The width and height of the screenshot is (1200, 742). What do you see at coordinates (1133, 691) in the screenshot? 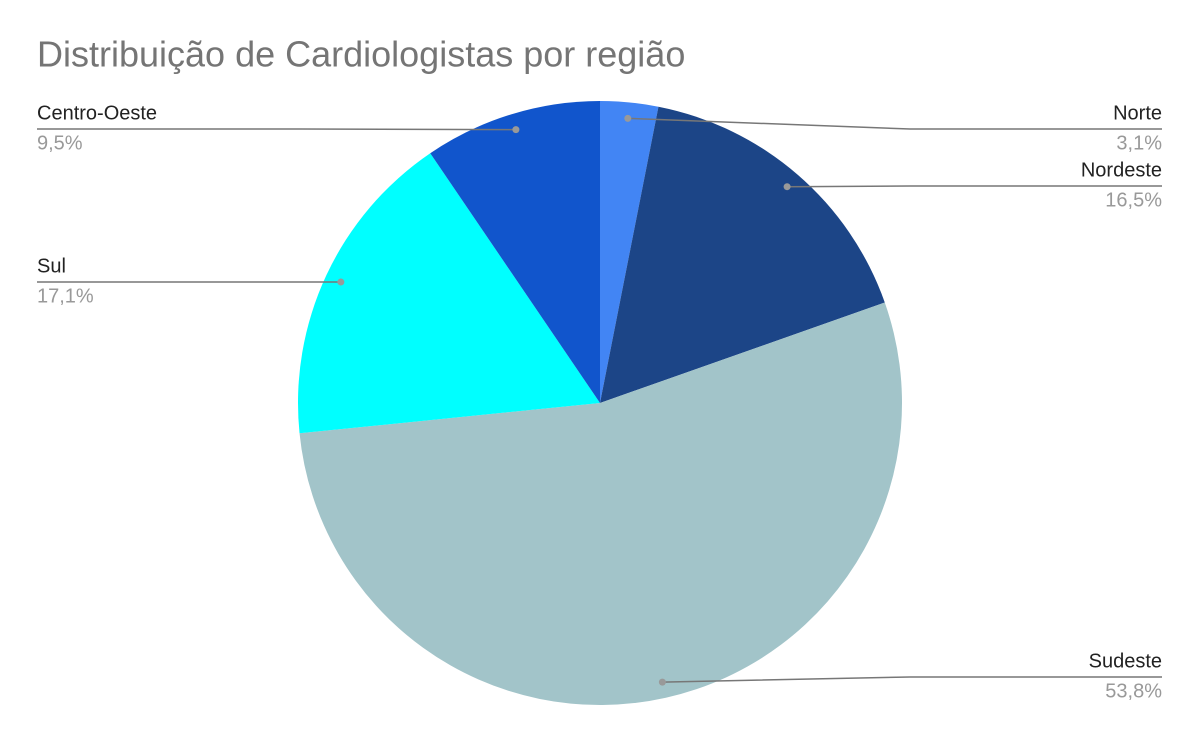
I see `slice-value-label: 53,8%` at bounding box center [1133, 691].